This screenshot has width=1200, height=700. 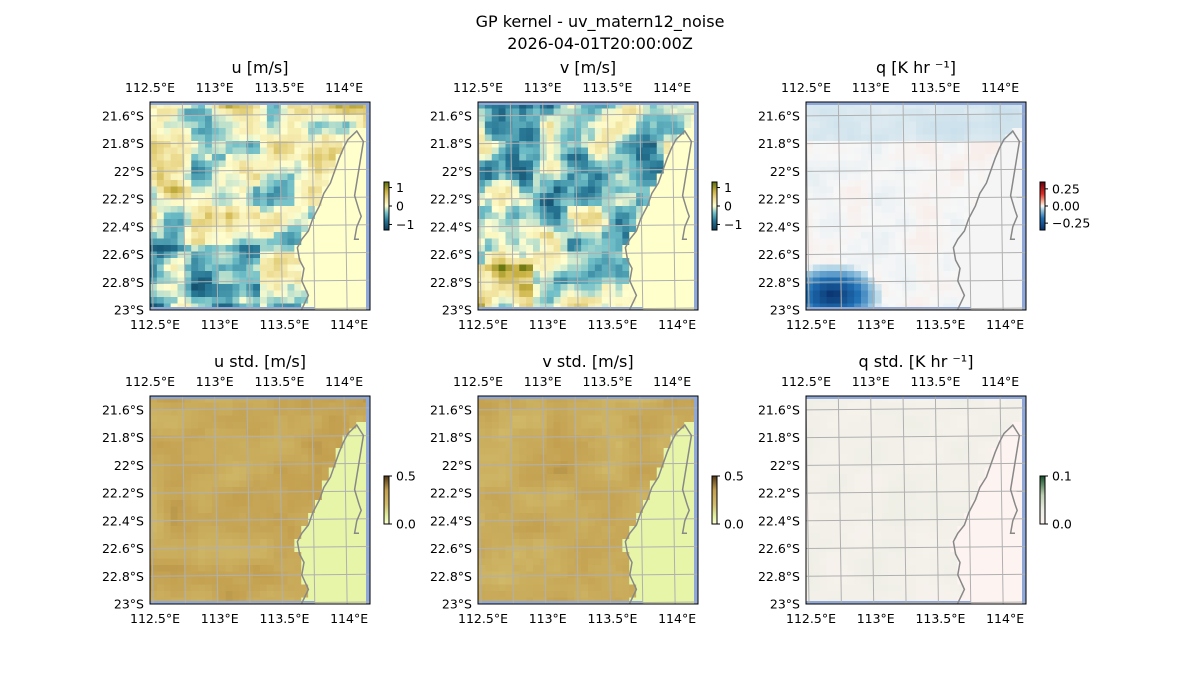 I want to click on colorbar-tick-label: −1, so click(x=405, y=224).